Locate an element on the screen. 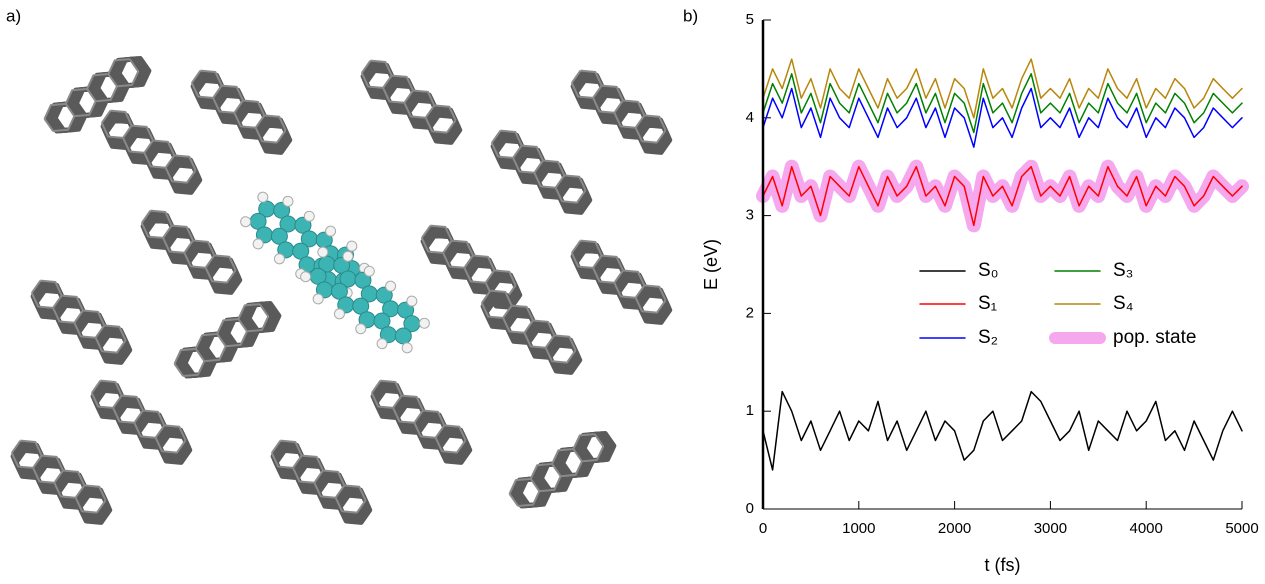 This screenshot has width=1265, height=584. population-line is located at coordinates (1002, 196).